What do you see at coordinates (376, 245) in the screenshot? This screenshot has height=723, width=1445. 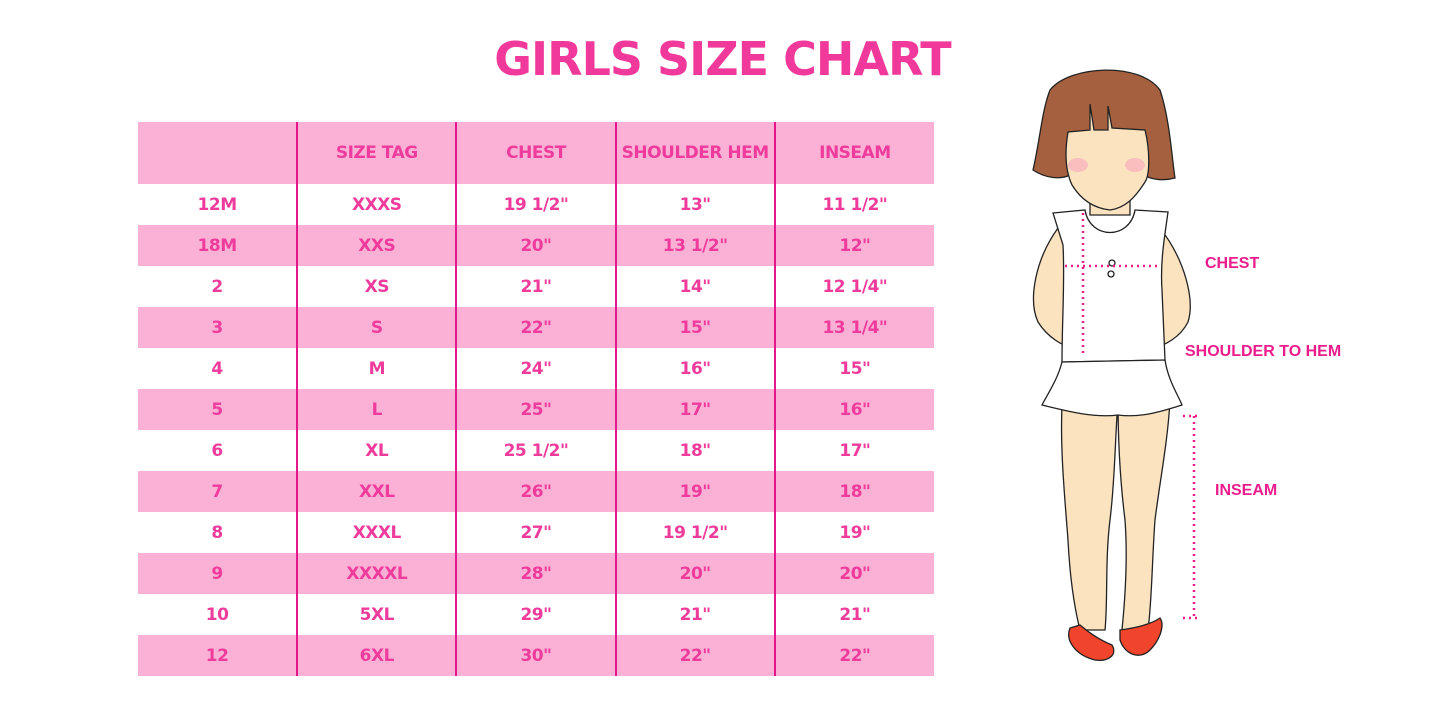 I see `table-cell: XXS` at bounding box center [376, 245].